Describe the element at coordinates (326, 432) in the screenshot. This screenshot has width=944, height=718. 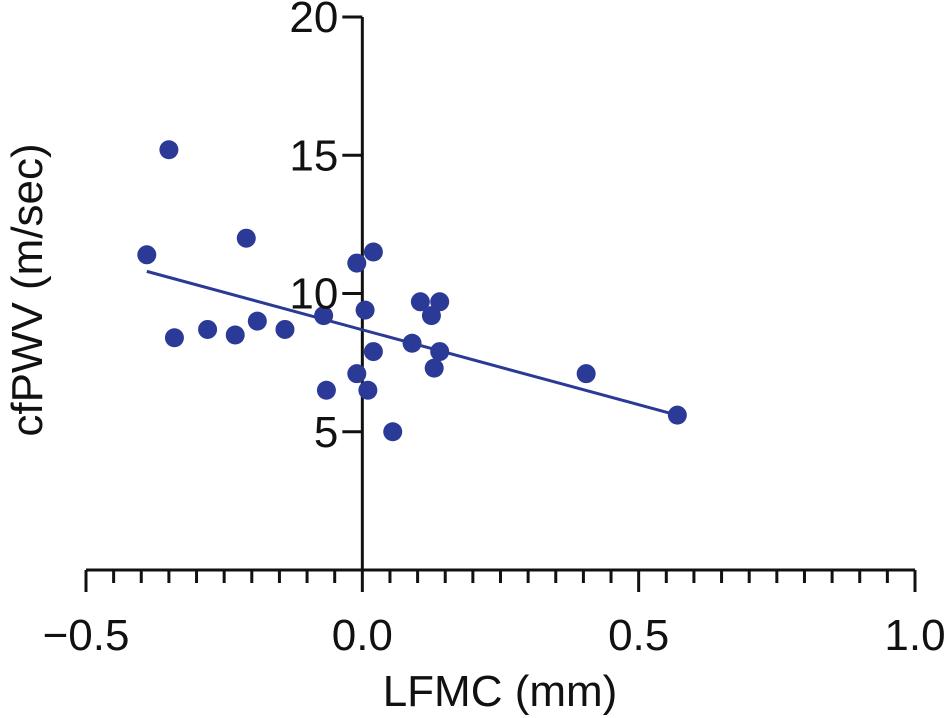
I see `y-tick-label: 5` at that location.